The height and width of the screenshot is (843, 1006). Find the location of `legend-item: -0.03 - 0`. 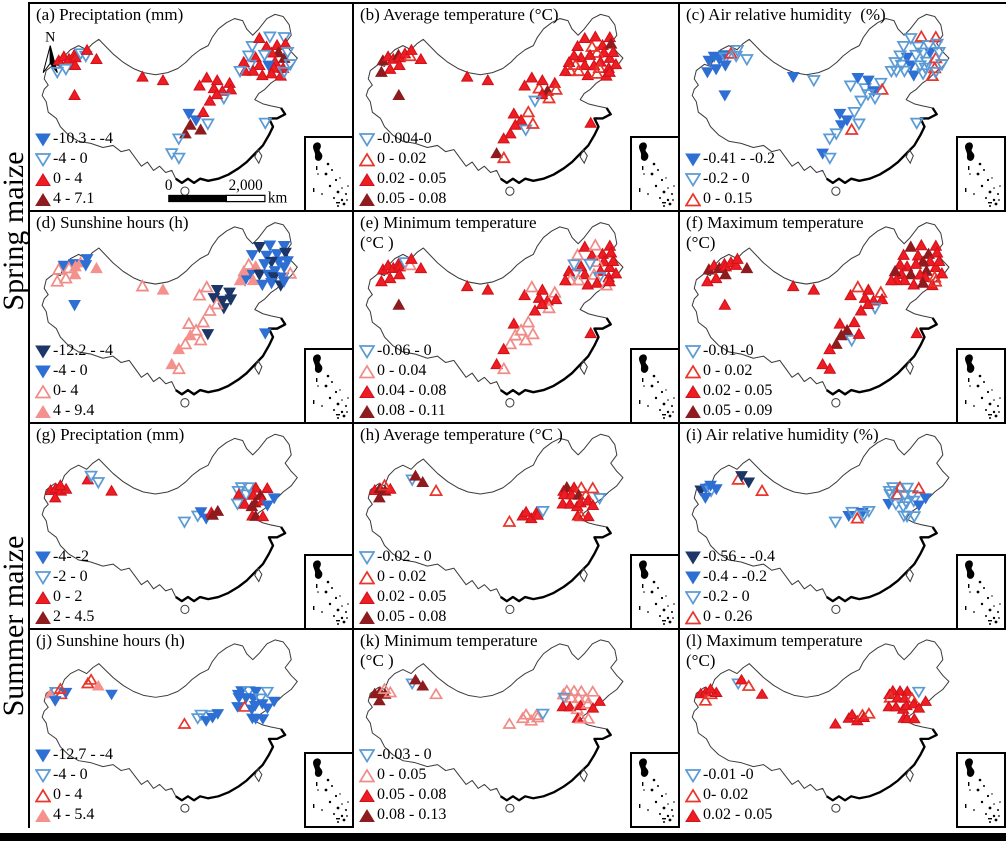

legend-item: -0.03 - 0 is located at coordinates (402, 755).